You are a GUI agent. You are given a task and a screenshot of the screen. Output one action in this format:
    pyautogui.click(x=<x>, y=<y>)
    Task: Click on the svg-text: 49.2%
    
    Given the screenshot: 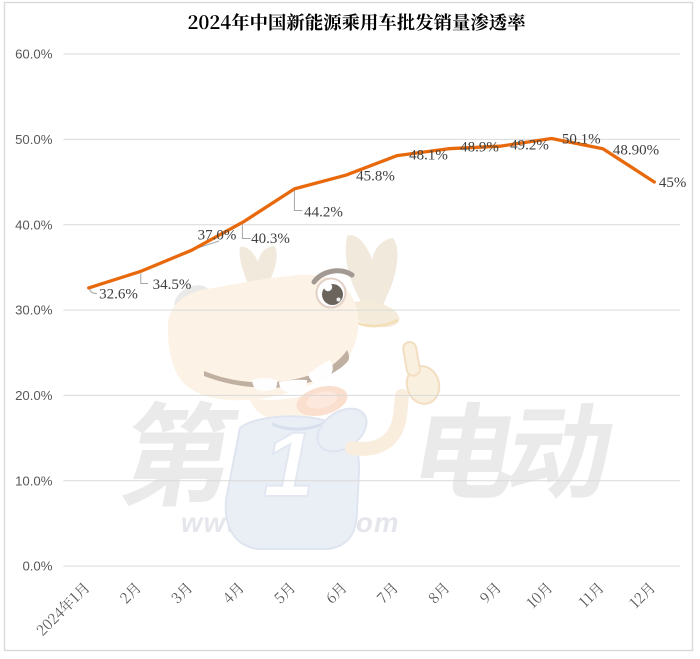 What is the action you would take?
    pyautogui.click(x=529, y=146)
    